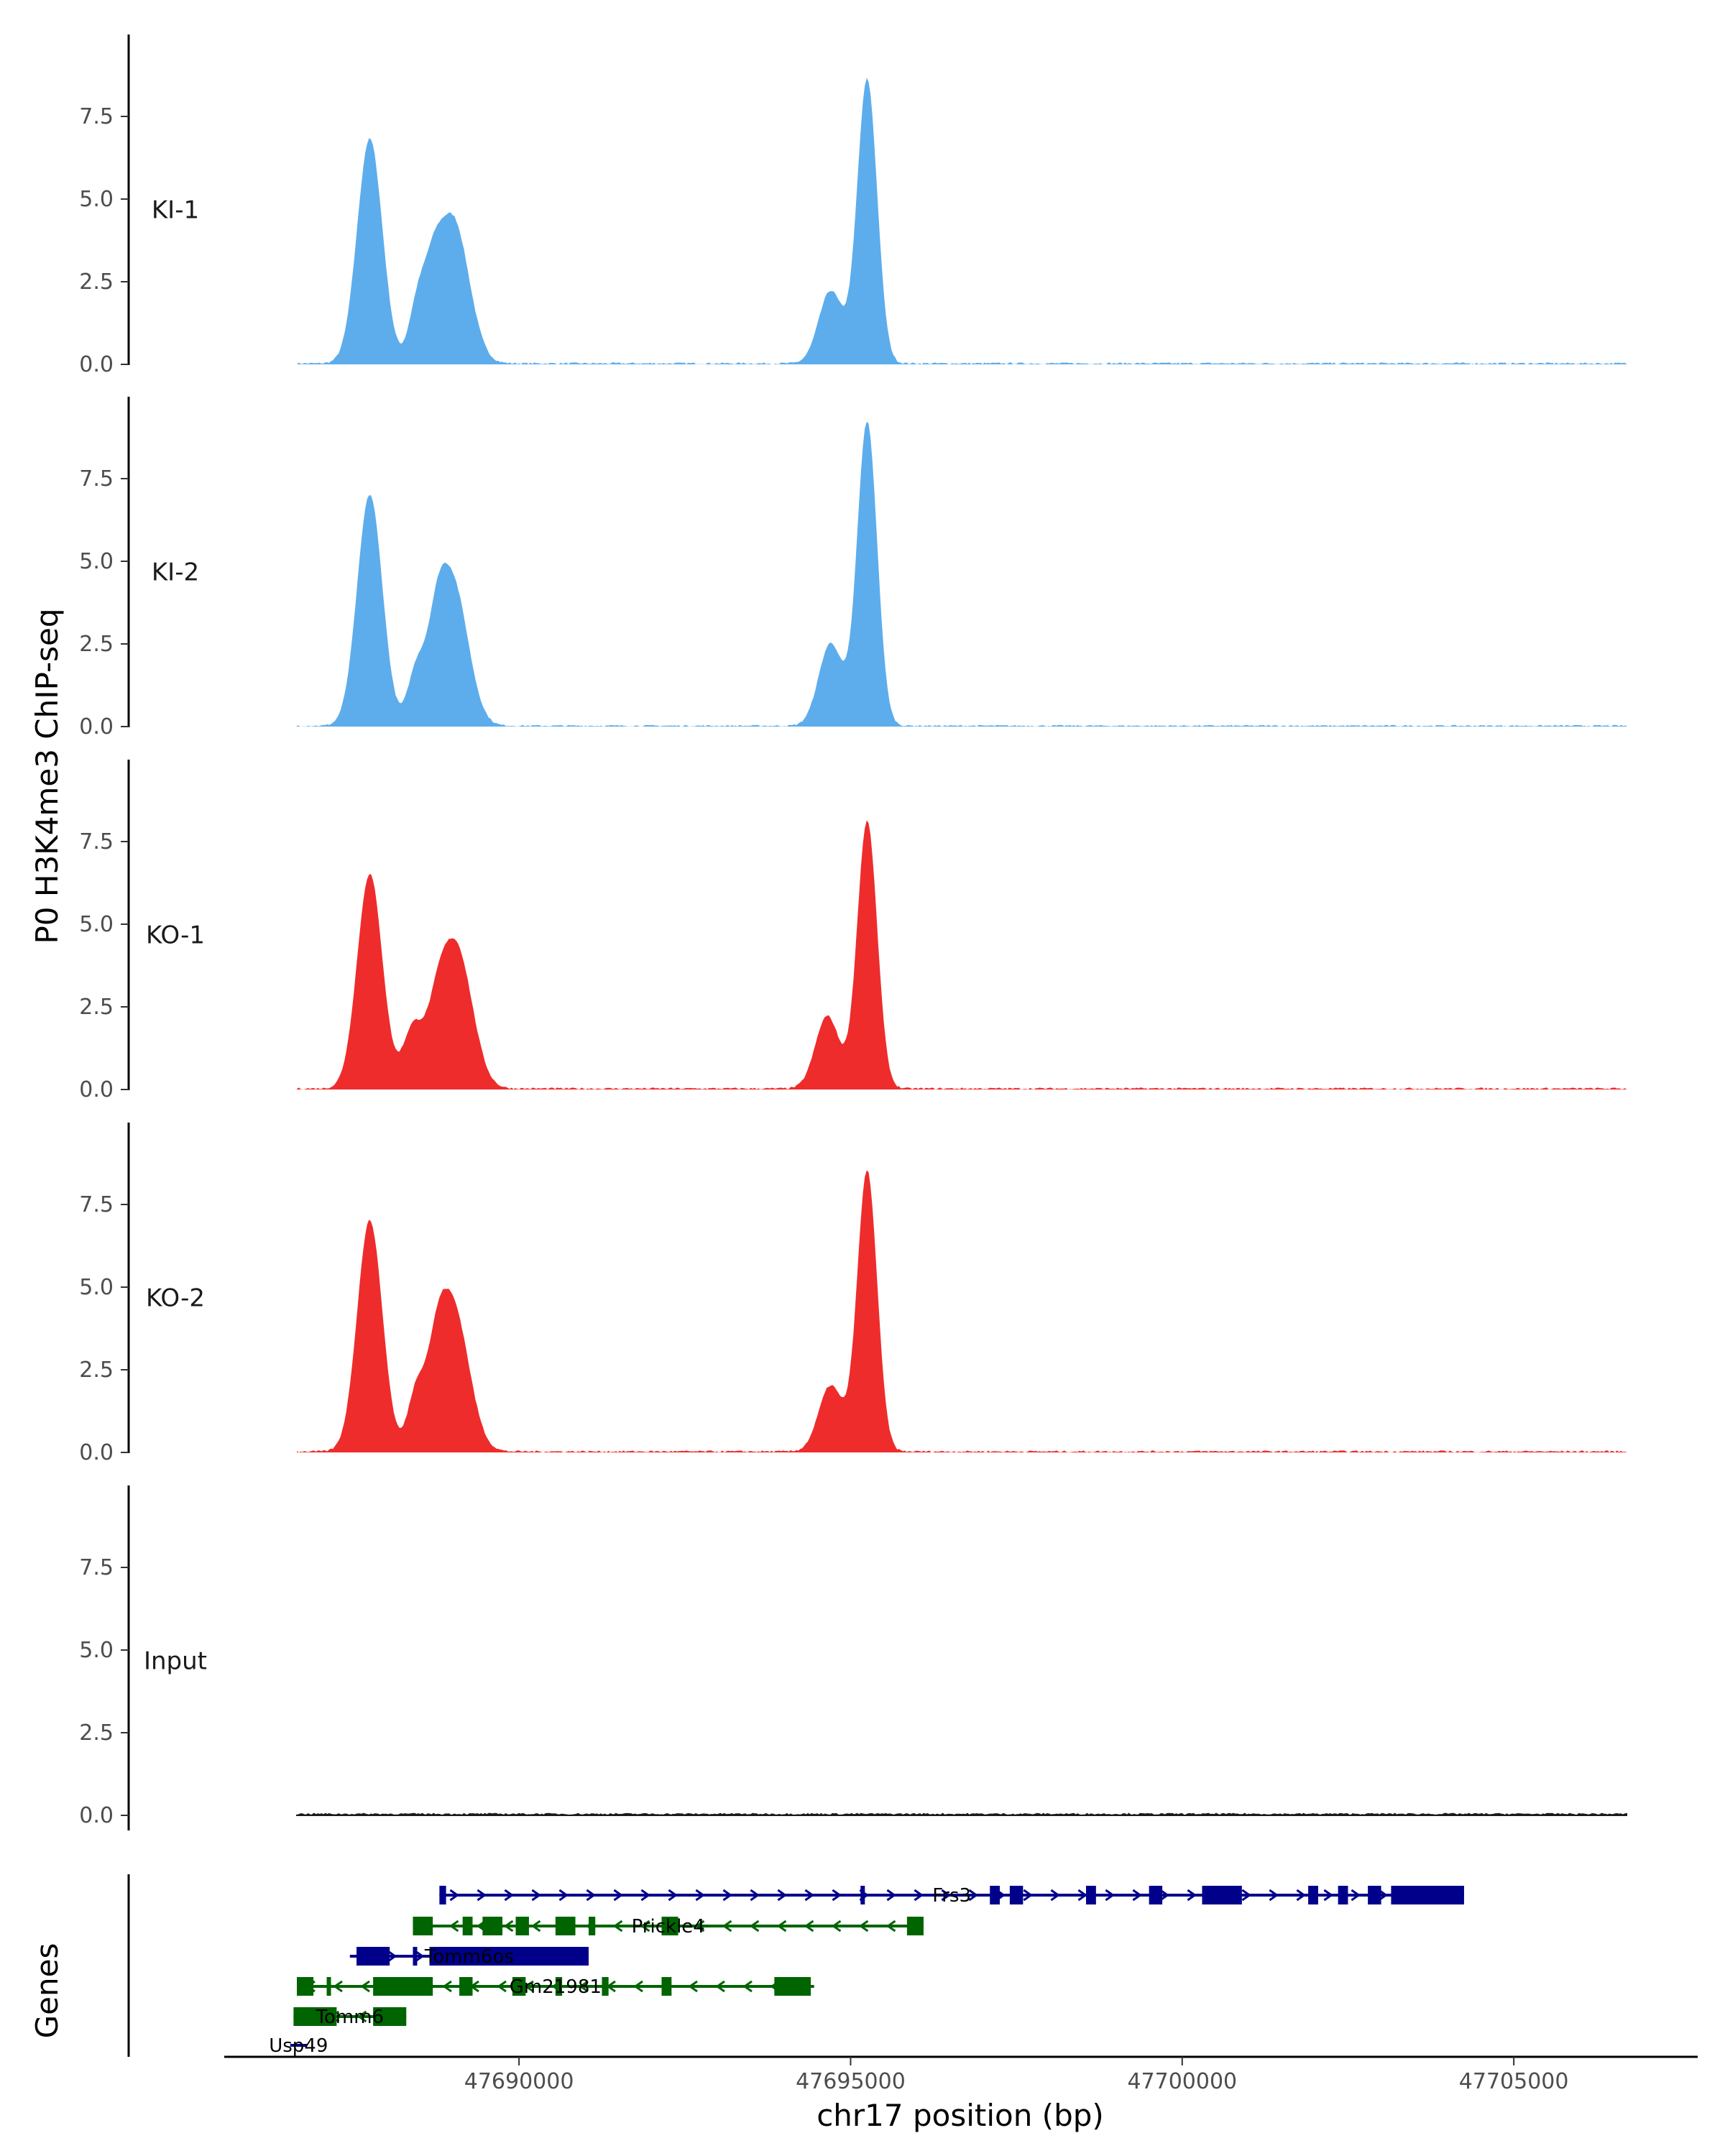  Describe the element at coordinates (175, 1298) in the screenshot. I see `track-label: KO-2` at that location.